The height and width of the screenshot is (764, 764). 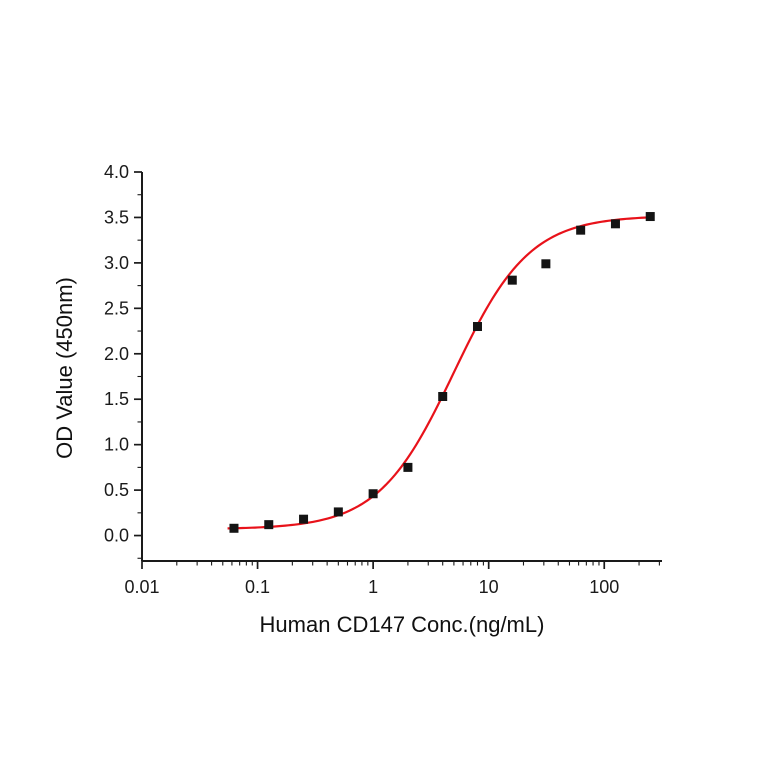 I want to click on y-tick-label: 3.5, so click(x=116, y=217).